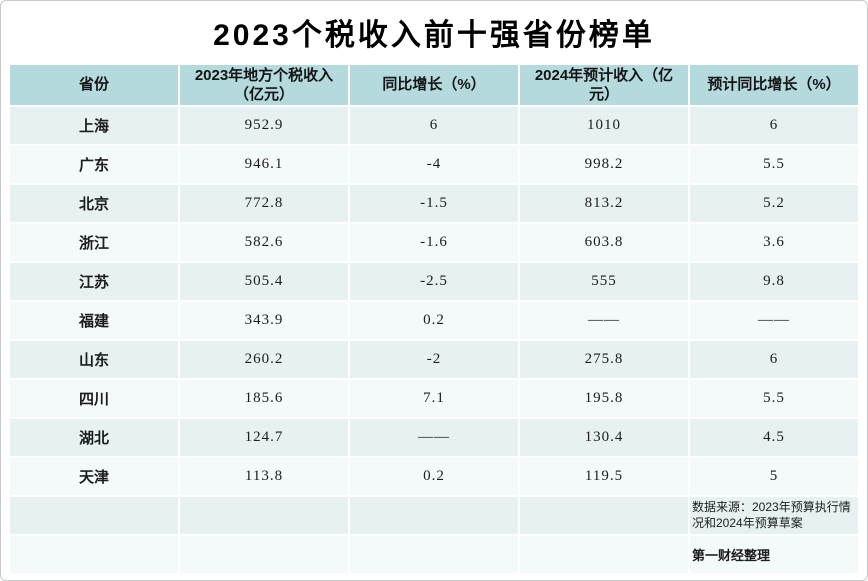 The height and width of the screenshot is (581, 868). I want to click on forecast-growth-cell: 9.8, so click(774, 281).